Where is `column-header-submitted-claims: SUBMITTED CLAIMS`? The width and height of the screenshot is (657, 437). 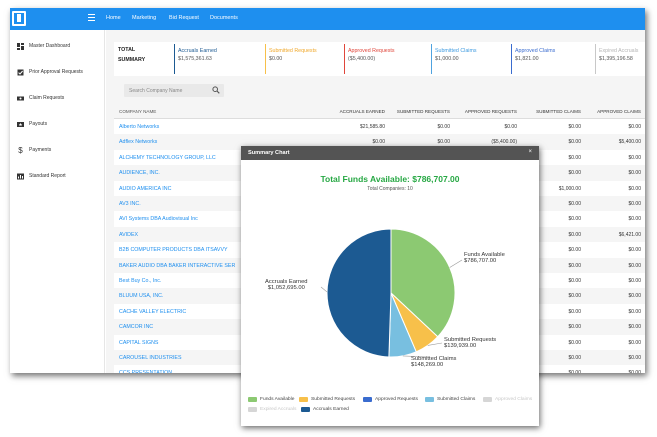 column-header-submitted-claims: SUBMITTED CLAIMS is located at coordinates (558, 111).